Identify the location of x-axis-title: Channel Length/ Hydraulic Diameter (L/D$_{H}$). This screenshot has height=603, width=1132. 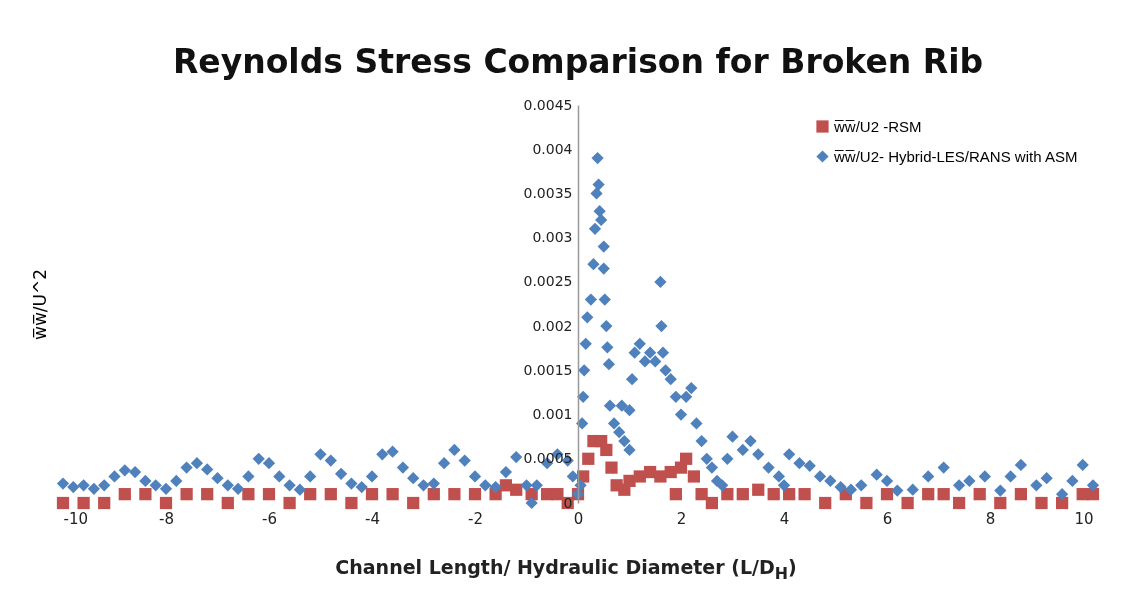
(566, 569).